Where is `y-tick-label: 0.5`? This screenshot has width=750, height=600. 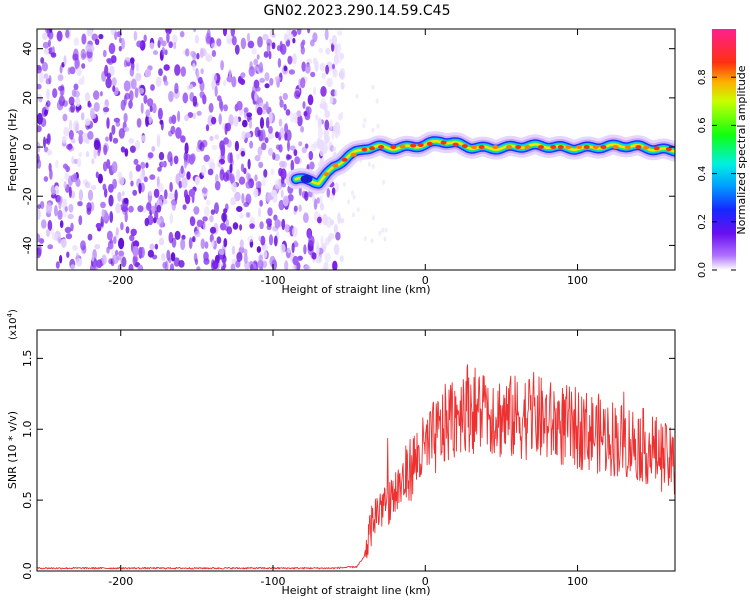 y-tick-label: 0.5 is located at coordinates (27, 500).